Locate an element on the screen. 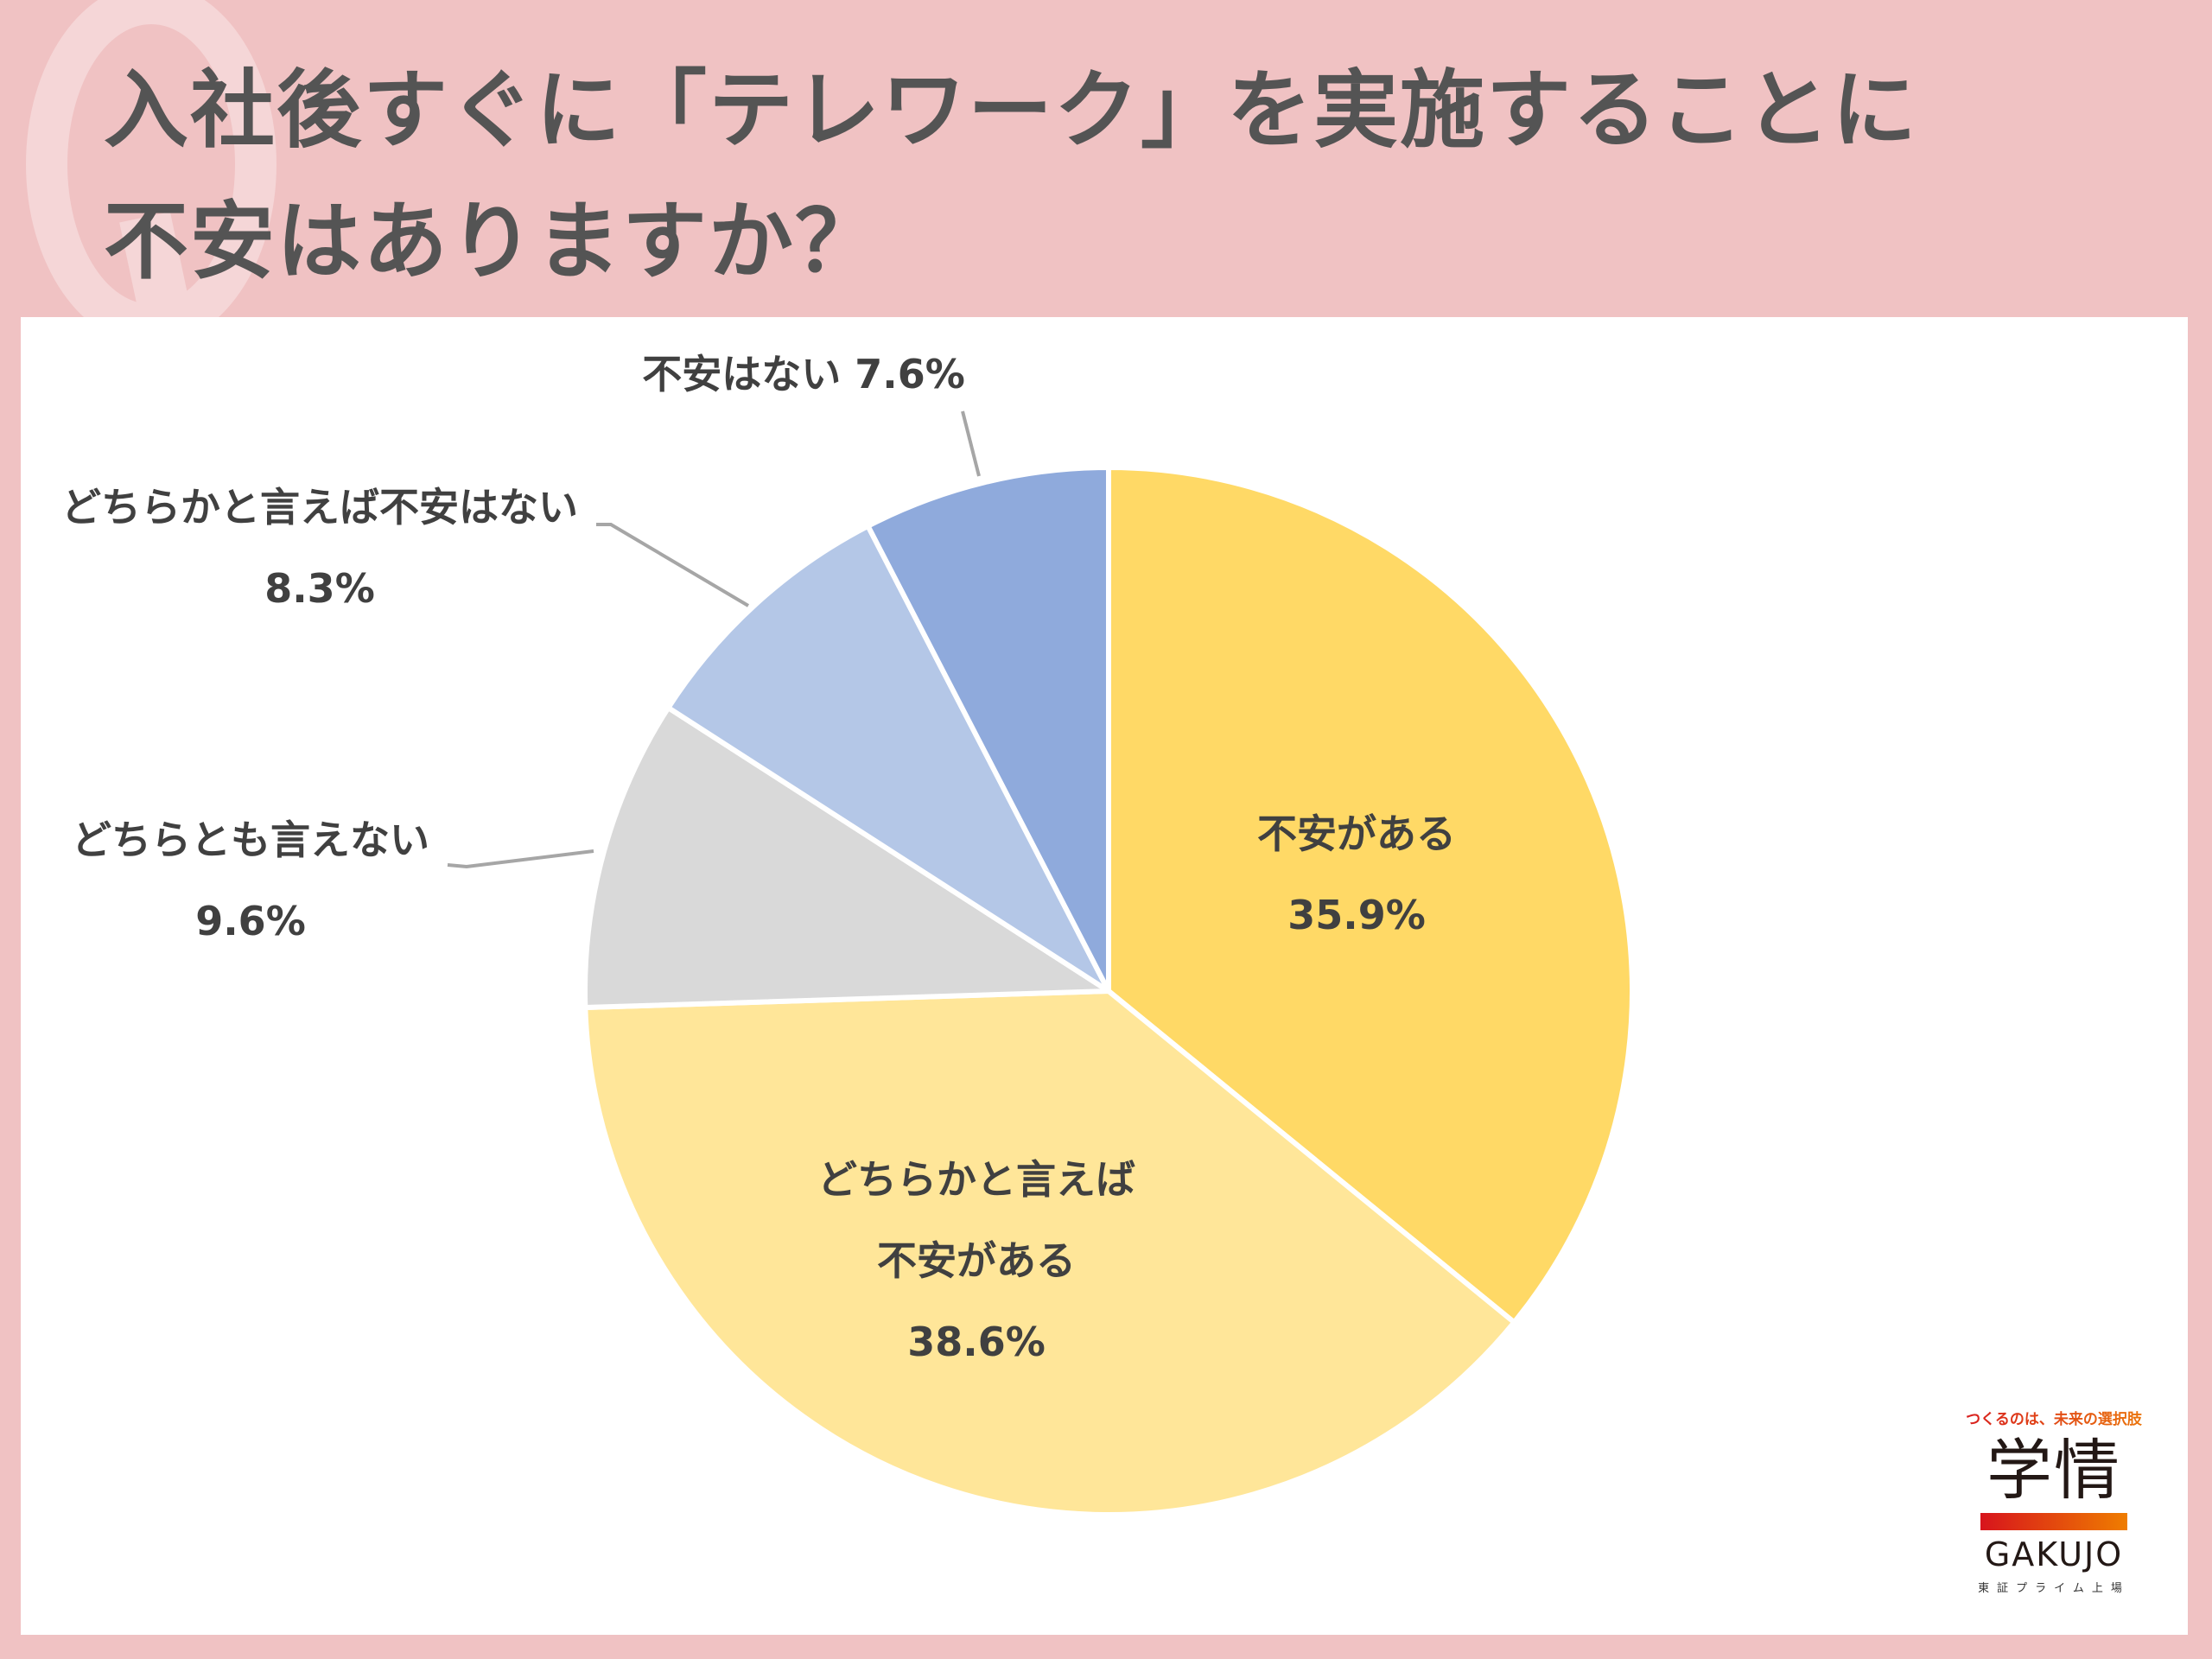 The width and height of the screenshot is (2212, 1659). gakujo-logo: つくるのは、未来の選択肢 学情 GAKUJO 東証プライム上場 is located at coordinates (2054, 1501).